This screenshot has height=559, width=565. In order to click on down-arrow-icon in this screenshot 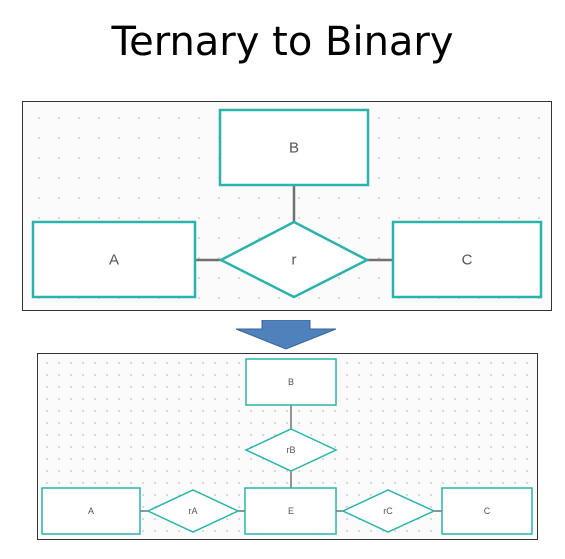, I will do `click(286, 335)`.